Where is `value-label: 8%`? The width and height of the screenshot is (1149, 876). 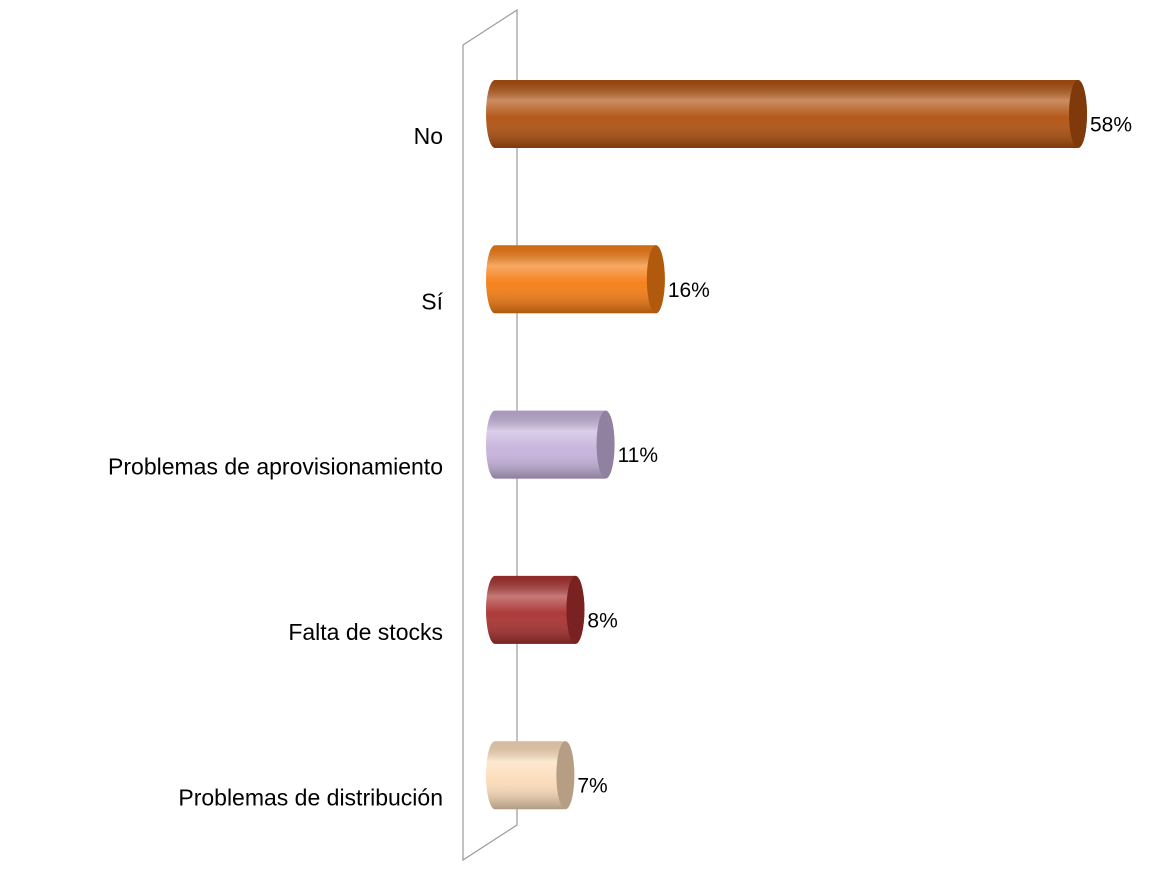 value-label: 8% is located at coordinates (602, 620).